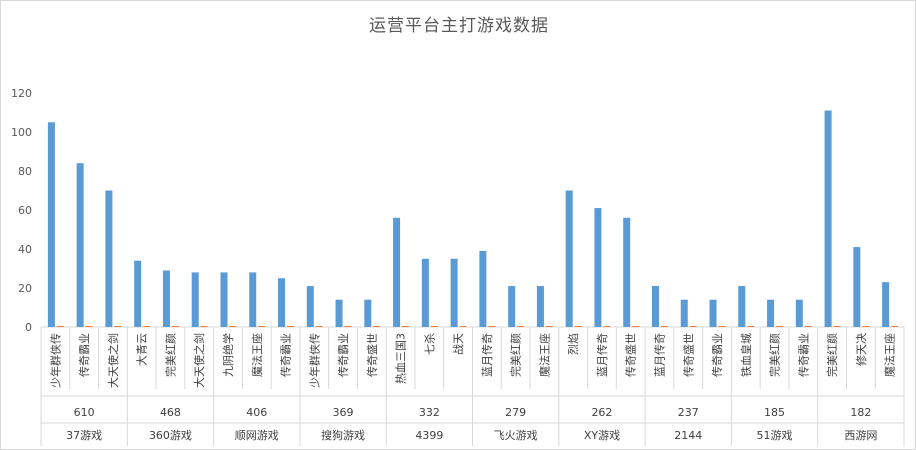 The image size is (916, 450). What do you see at coordinates (256, 412) in the screenshot?
I see `group-count-label: 406` at bounding box center [256, 412].